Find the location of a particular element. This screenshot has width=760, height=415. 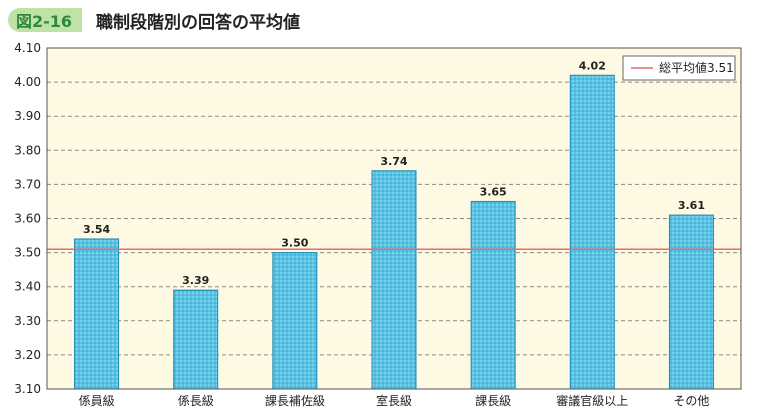

y-tick-label: 3.90 is located at coordinates (27, 116).